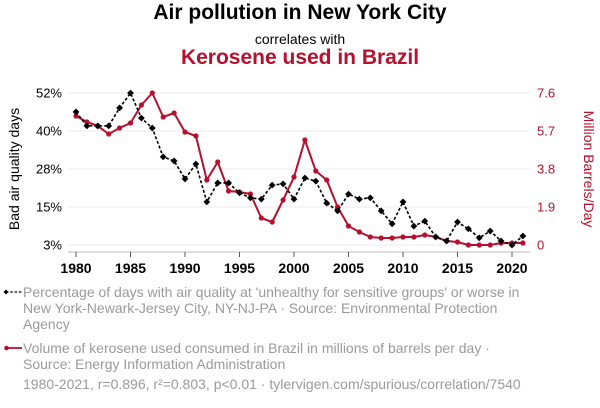  I want to click on air-pollution-point-1991, so click(196, 164).